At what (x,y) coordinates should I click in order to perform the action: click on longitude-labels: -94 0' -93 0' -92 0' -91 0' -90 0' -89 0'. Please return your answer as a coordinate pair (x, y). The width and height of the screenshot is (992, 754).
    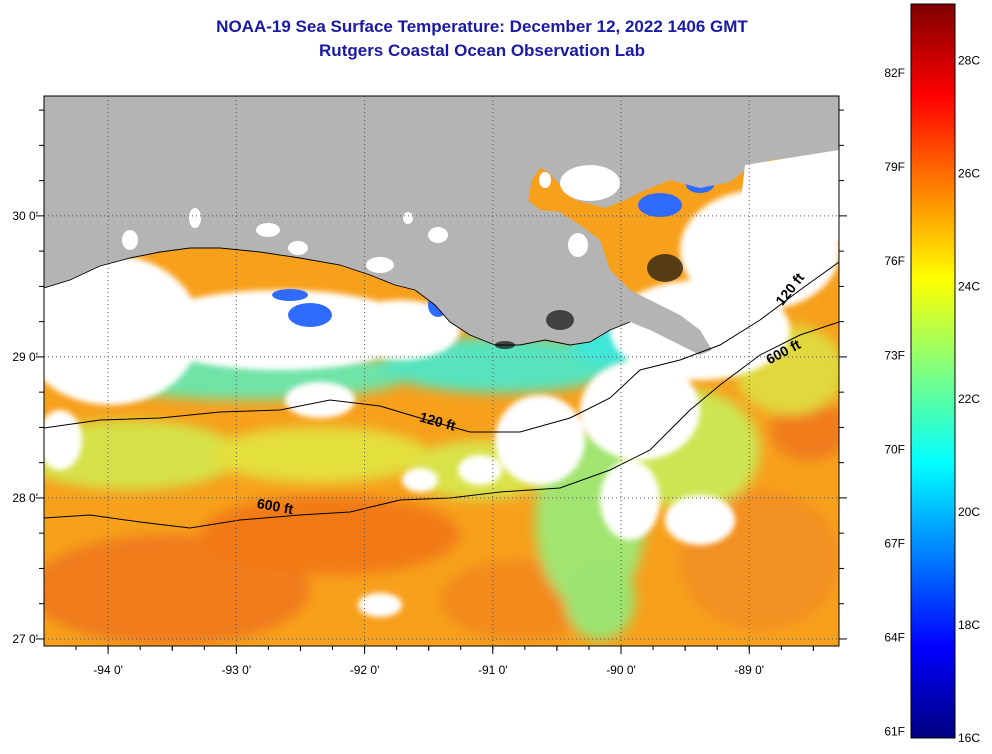
    Looking at the image, I should click on (428, 670).